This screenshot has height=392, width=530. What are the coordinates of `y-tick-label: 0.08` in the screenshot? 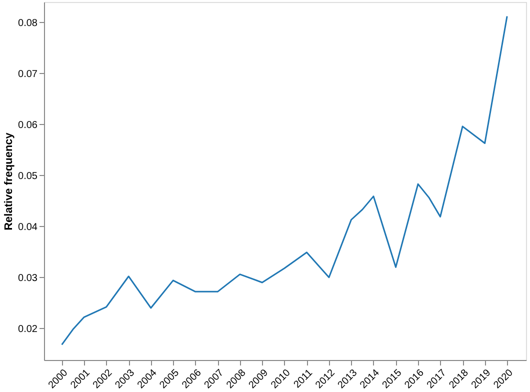 It's located at (28, 23).